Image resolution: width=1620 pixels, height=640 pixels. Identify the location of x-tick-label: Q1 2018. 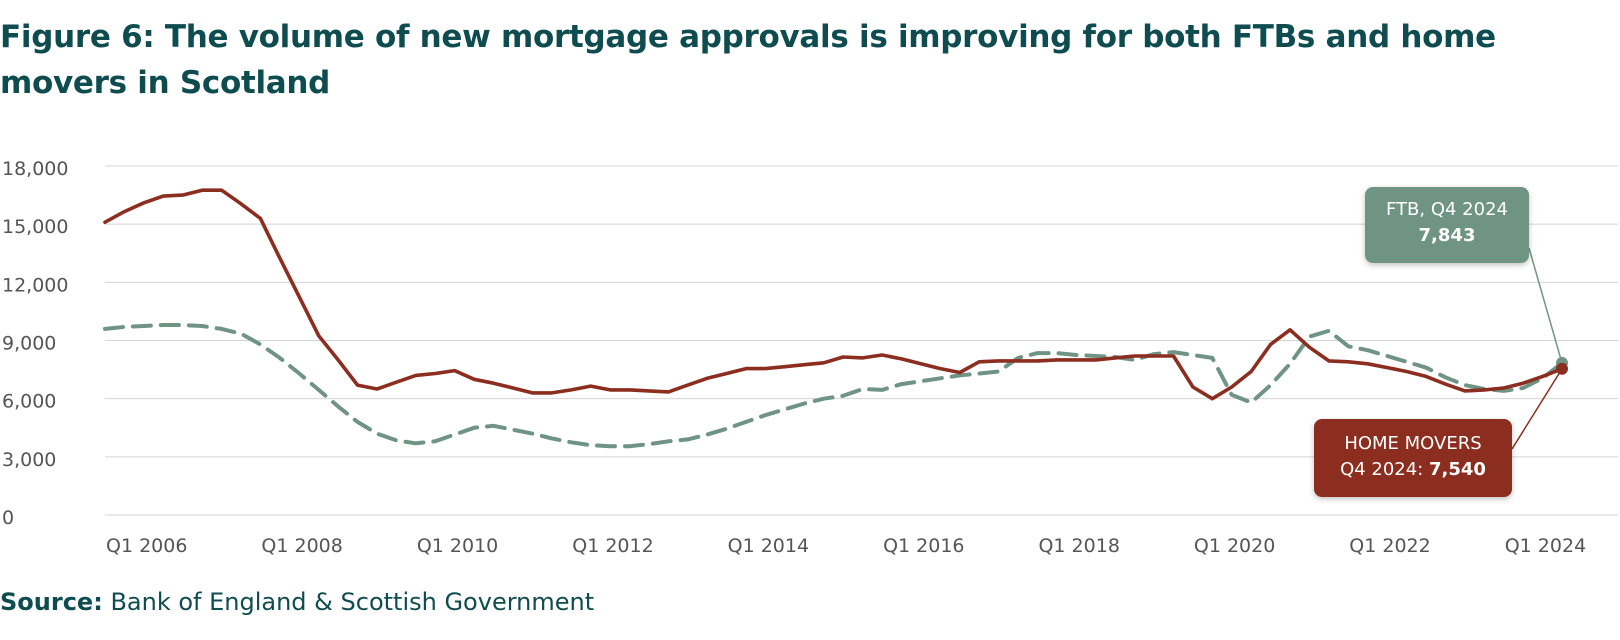
(1078, 546).